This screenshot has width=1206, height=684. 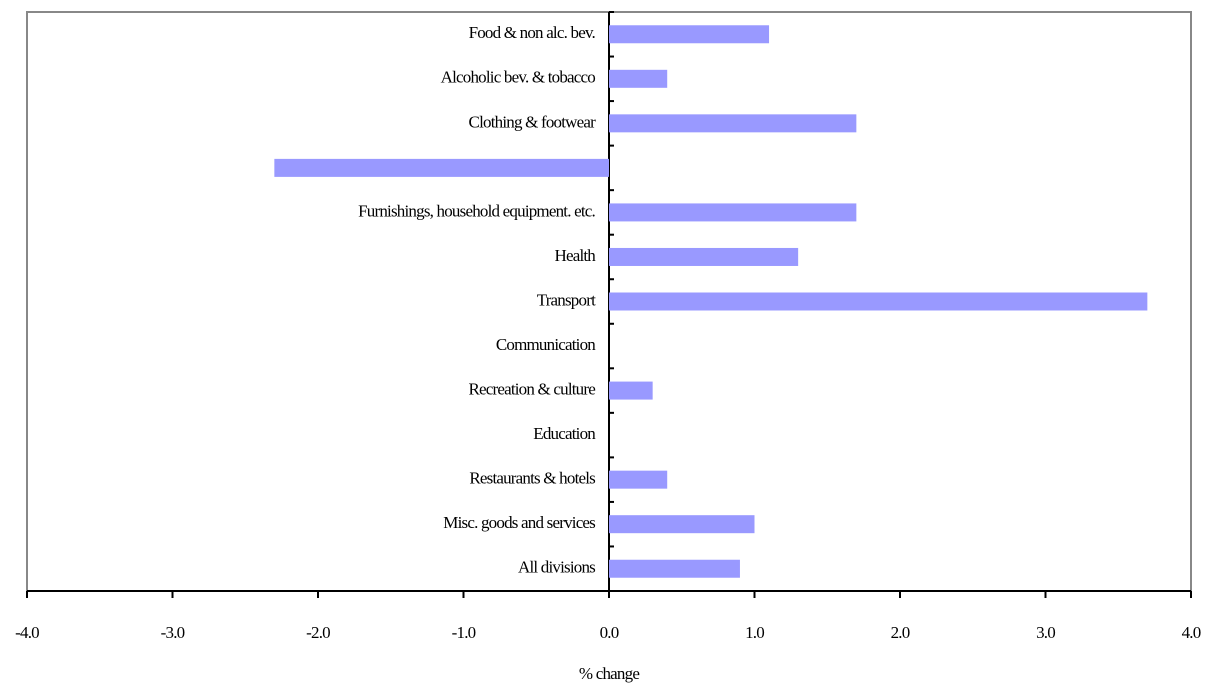 What do you see at coordinates (1045, 632) in the screenshot?
I see `x-tick-label: 3.0` at bounding box center [1045, 632].